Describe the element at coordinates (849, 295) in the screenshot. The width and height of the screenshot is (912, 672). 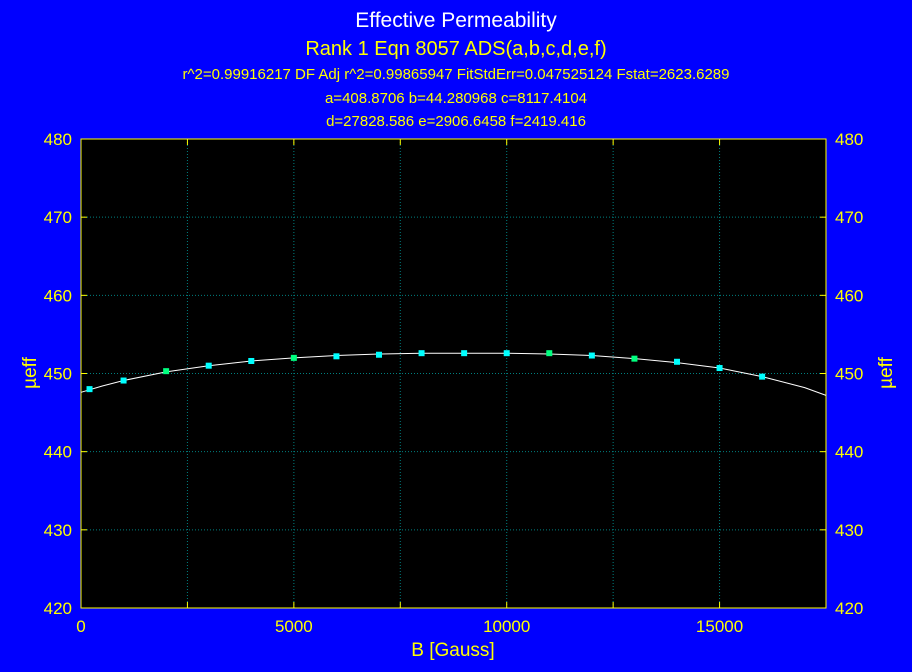
I see `y-tick-label-right: 460` at that location.